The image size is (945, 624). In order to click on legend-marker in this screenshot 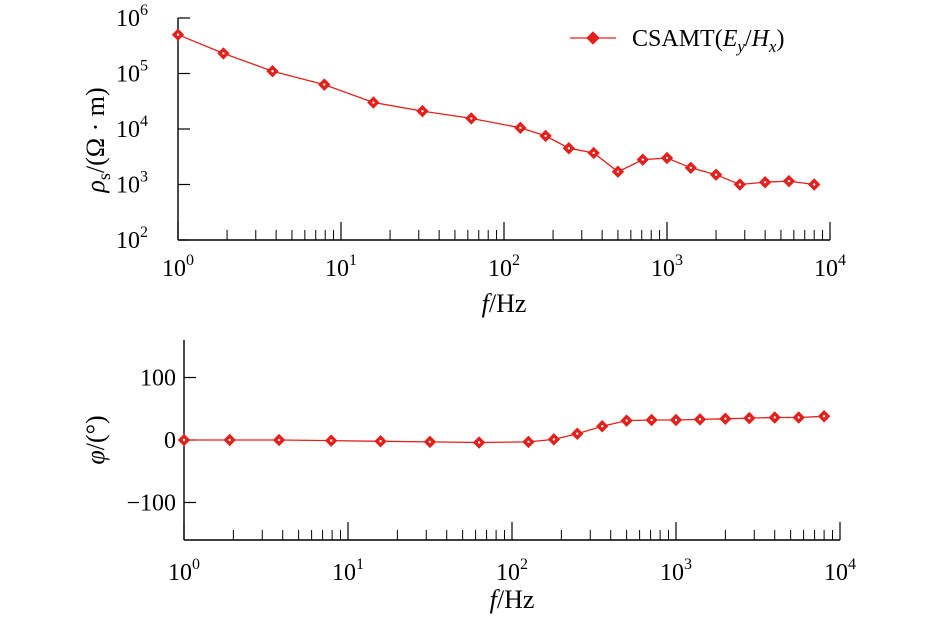, I will do `click(593, 38)`.